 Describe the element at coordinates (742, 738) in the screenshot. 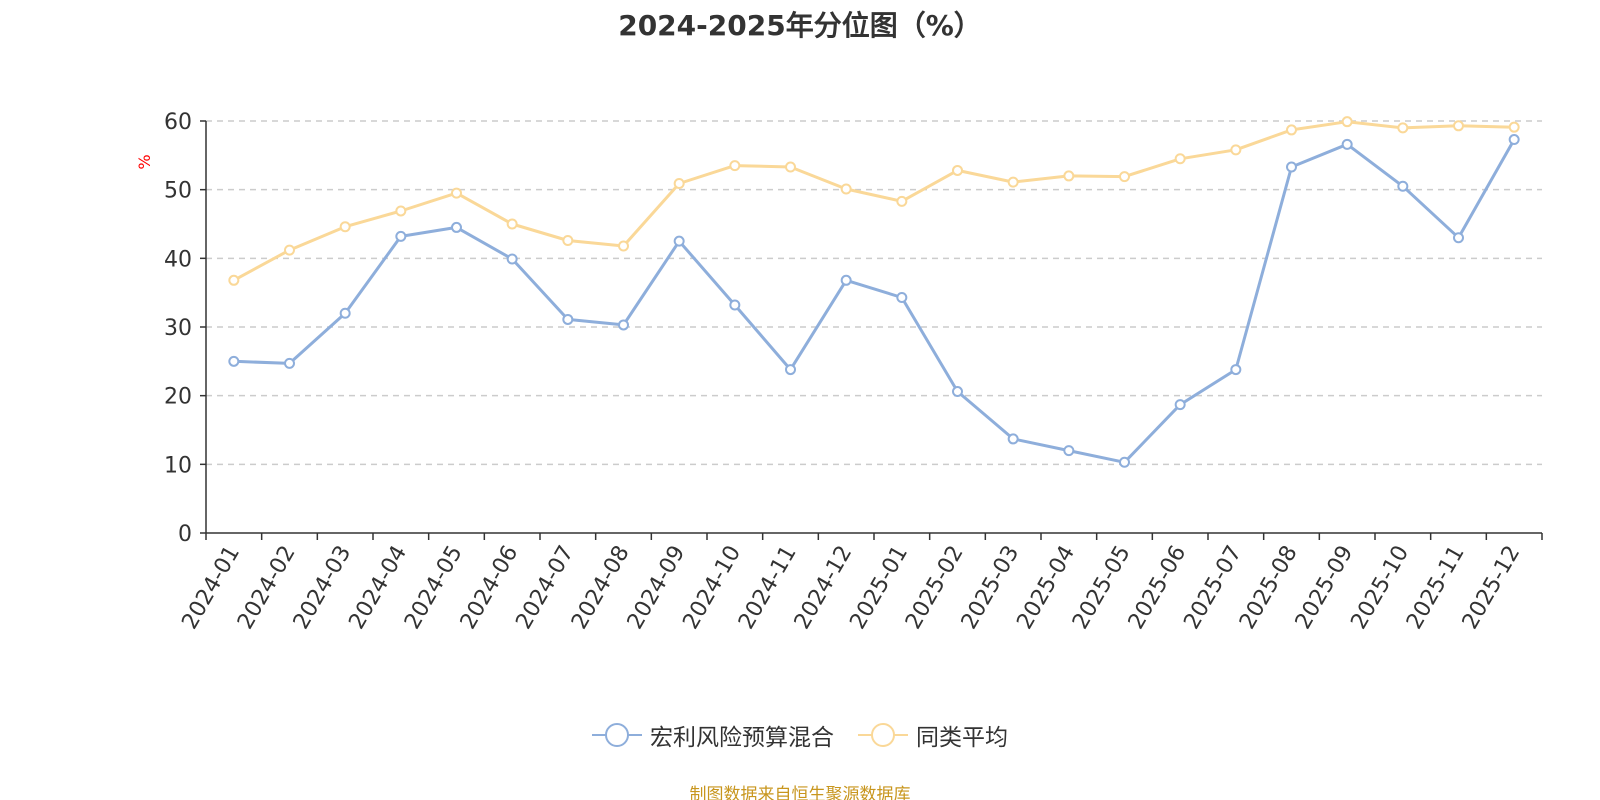

I see `legend-label: 宏利风险预算混合` at that location.